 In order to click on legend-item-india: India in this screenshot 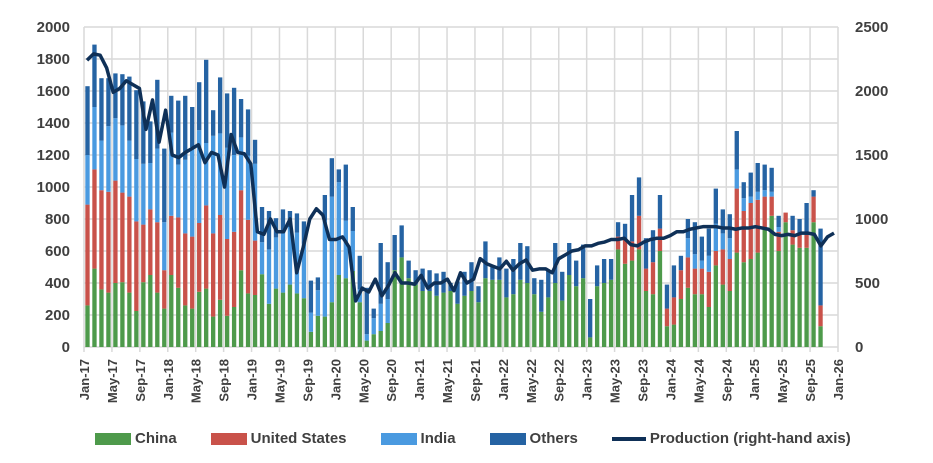, I will do `click(418, 438)`.